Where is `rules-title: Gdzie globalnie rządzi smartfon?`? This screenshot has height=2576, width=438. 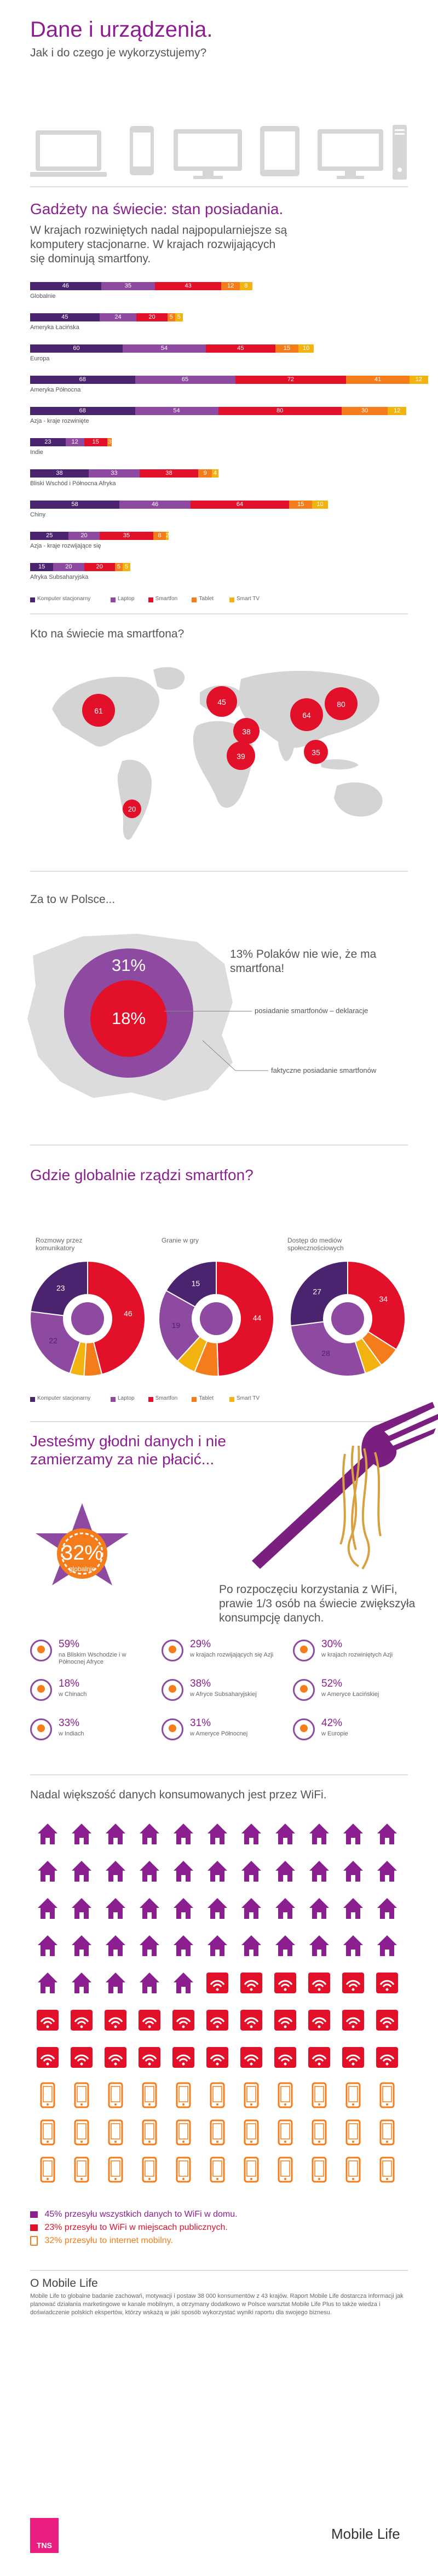
rules-title: Gdzie globalnie rządzi smartfon? is located at coordinates (141, 1174).